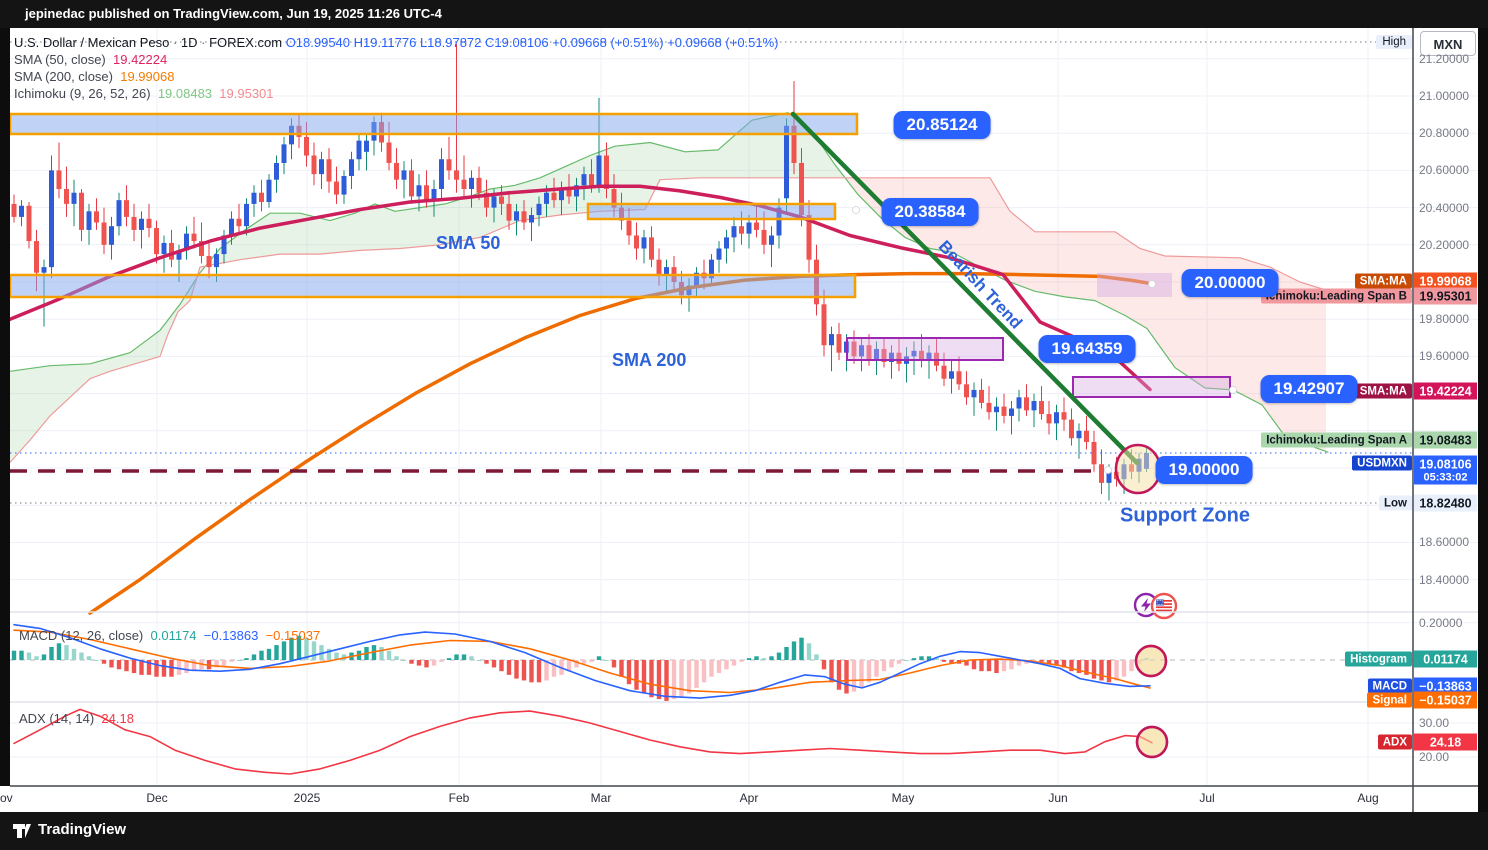 The width and height of the screenshot is (1488, 850). I want to click on time-axis-label: Apr, so click(749, 798).